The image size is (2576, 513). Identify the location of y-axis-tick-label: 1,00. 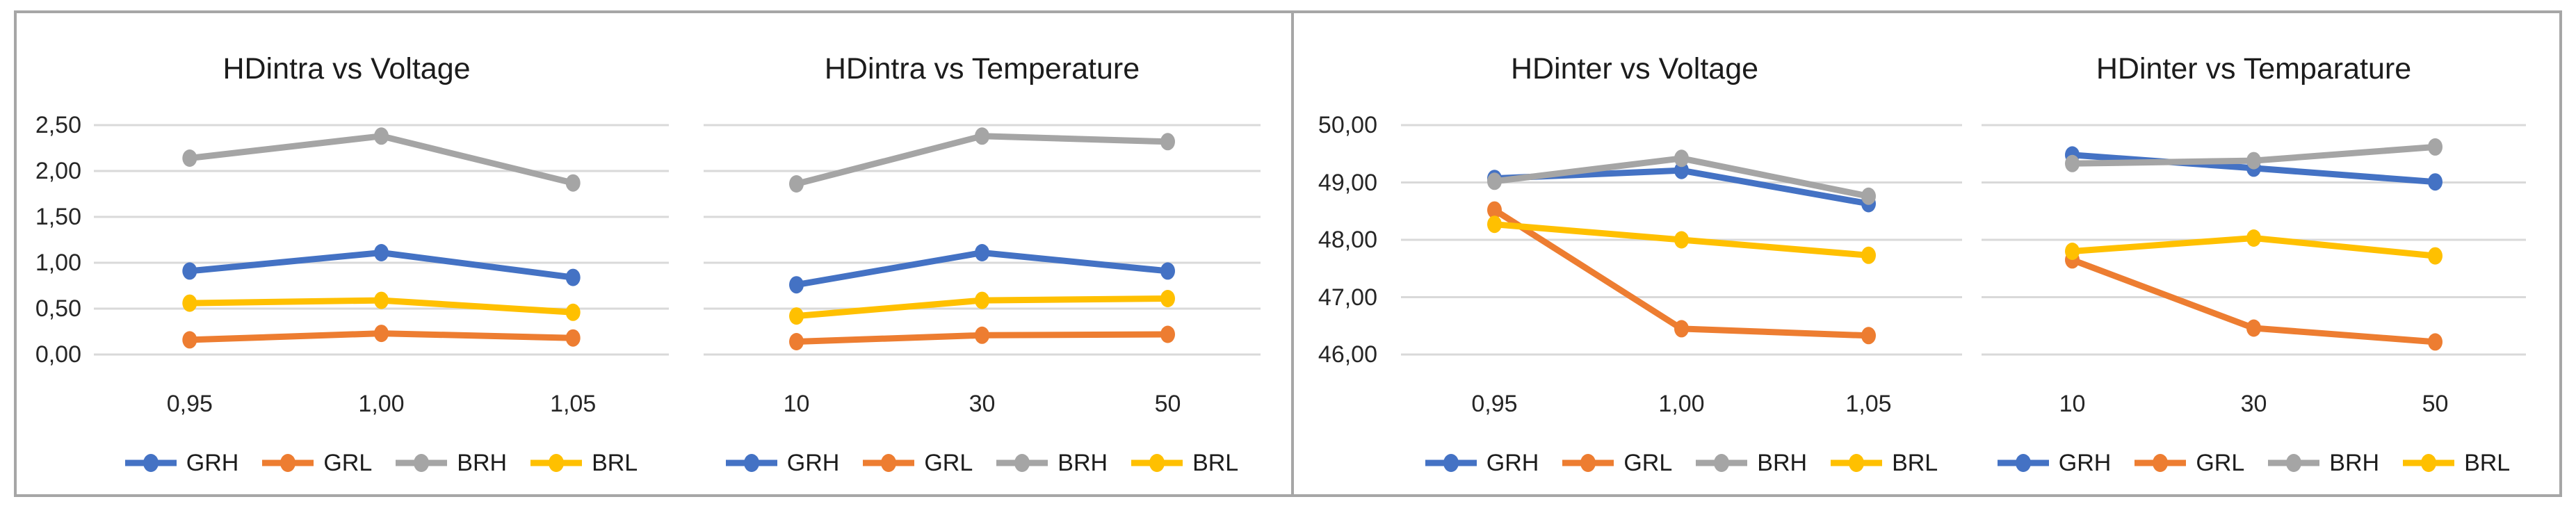
(58, 263).